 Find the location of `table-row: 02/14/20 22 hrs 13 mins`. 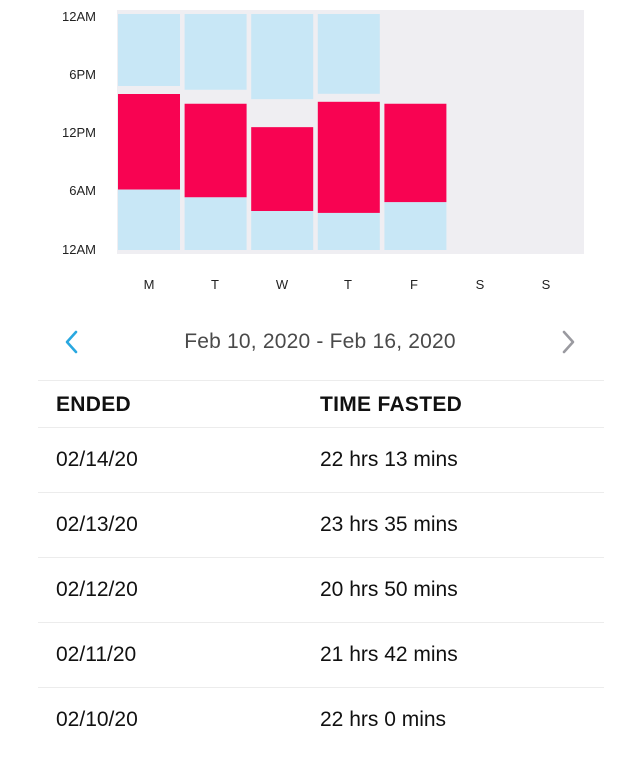

table-row: 02/14/20 22 hrs 13 mins is located at coordinates (321, 459).